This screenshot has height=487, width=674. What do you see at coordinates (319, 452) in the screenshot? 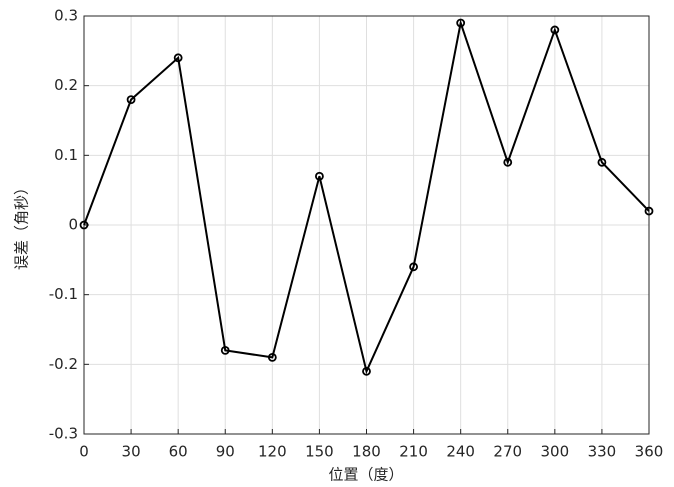
I see `x-tick-label: 150` at bounding box center [319, 452].